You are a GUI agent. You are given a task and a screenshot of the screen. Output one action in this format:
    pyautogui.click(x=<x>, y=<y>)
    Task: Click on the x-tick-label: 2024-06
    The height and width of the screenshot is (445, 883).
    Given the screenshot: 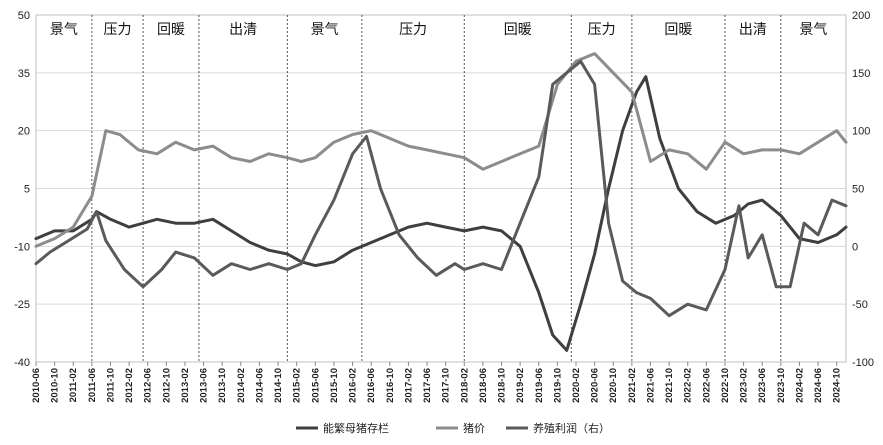 What is the action you would take?
    pyautogui.click(x=818, y=385)
    